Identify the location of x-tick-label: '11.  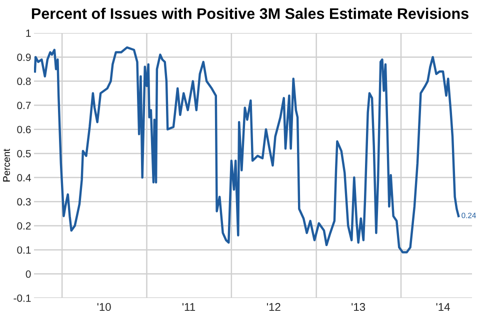
(189, 307).